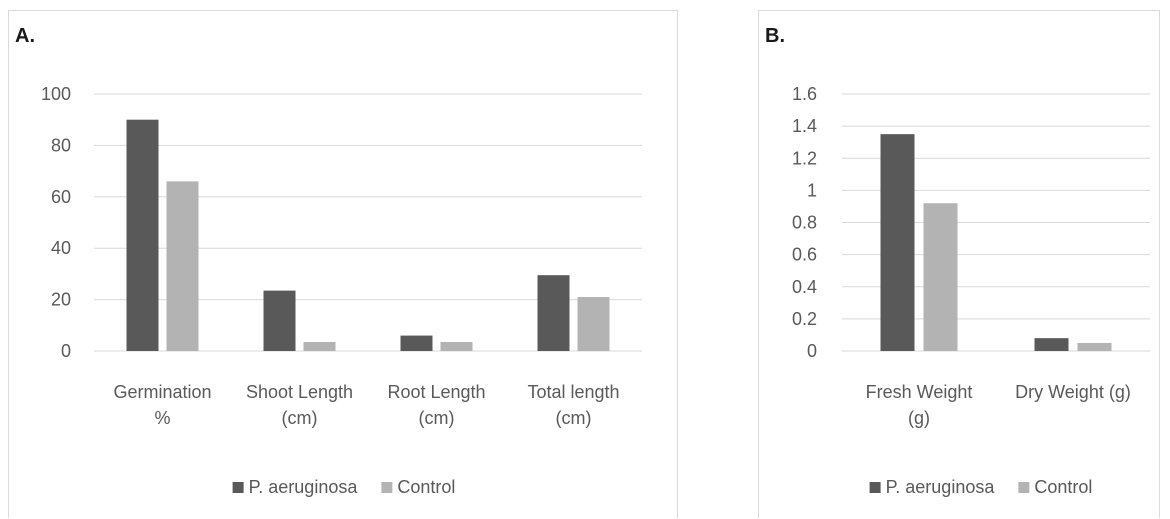 The width and height of the screenshot is (1170, 519). I want to click on y-tick-label: 1.2, so click(804, 158).